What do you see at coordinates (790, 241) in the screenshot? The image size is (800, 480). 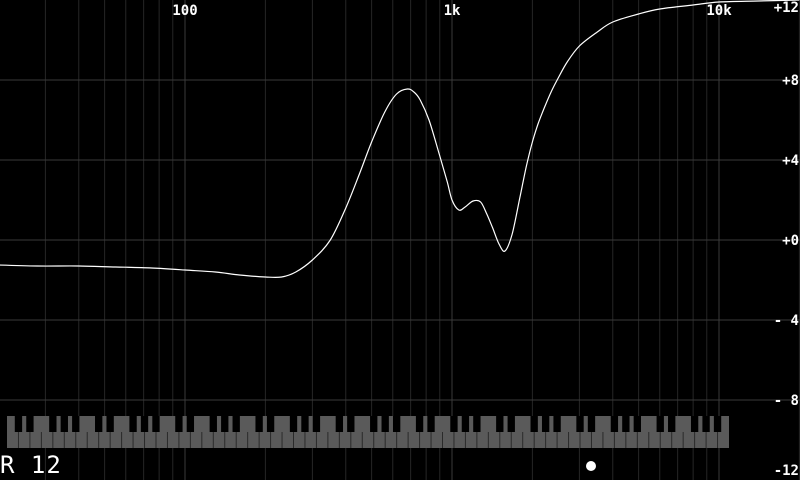 I see `y-tick-label: +0` at bounding box center [790, 241].